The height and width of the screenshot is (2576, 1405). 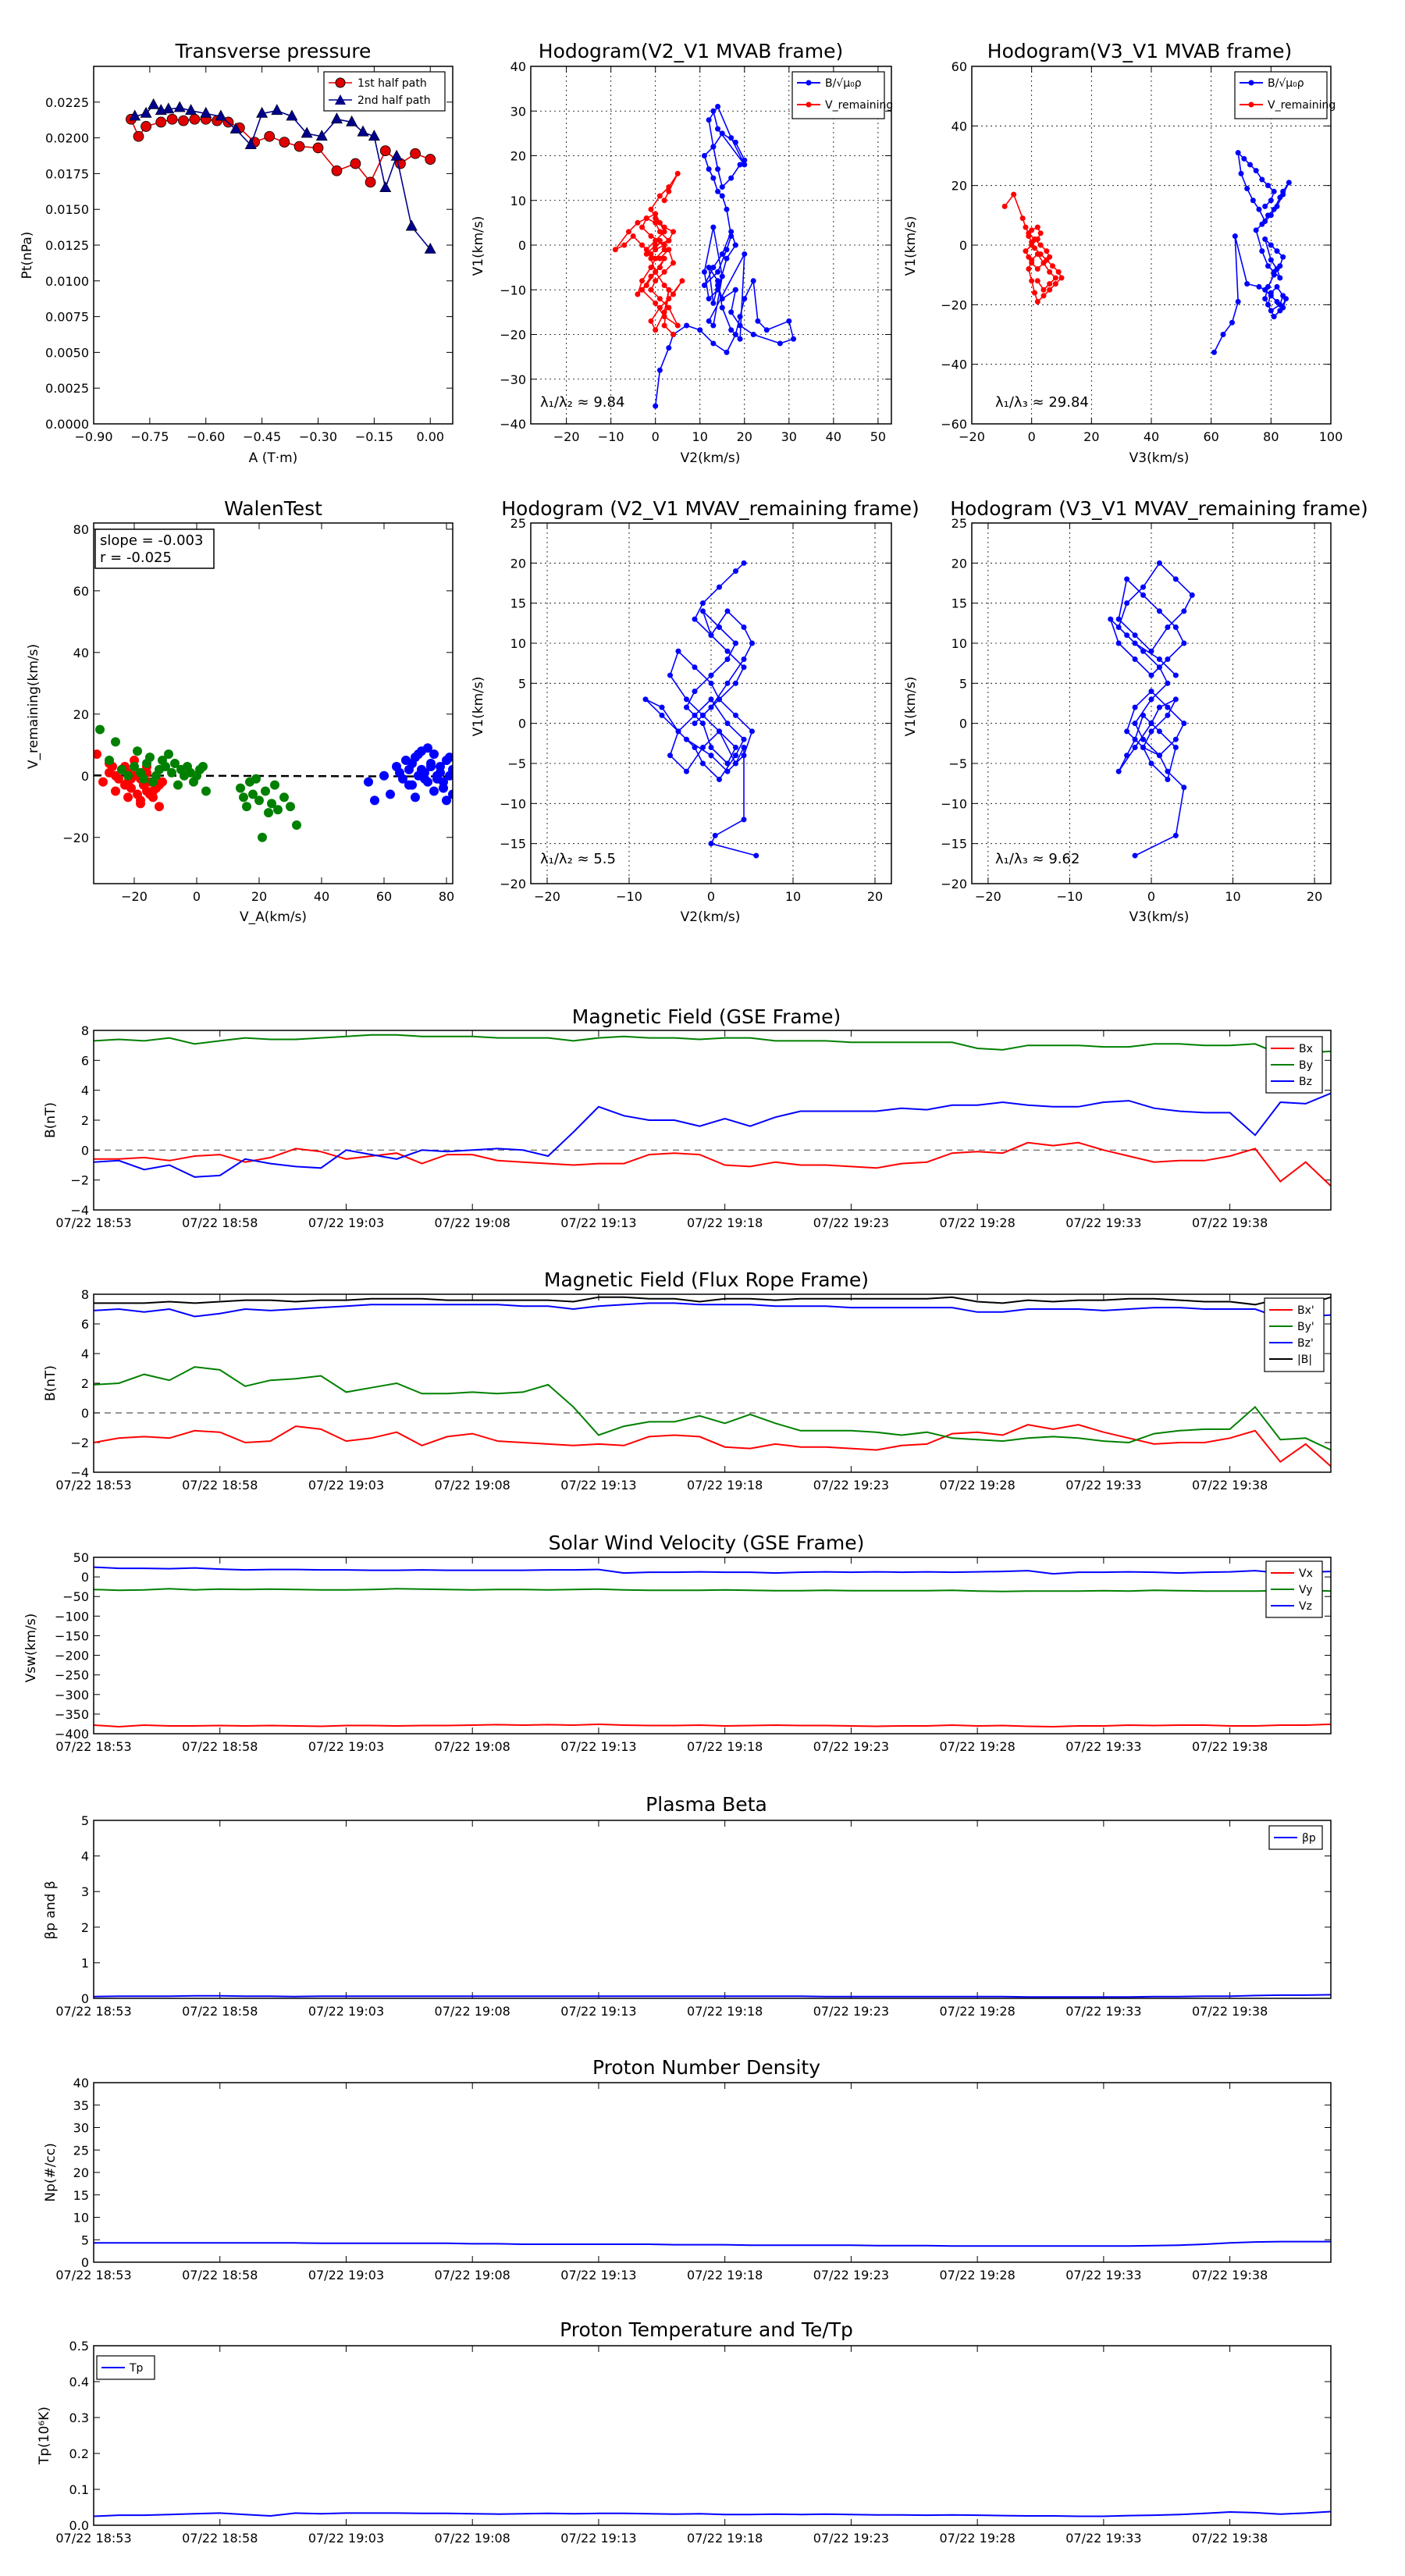 I want to click on y-tick-label: 0, so click(x=522, y=245).